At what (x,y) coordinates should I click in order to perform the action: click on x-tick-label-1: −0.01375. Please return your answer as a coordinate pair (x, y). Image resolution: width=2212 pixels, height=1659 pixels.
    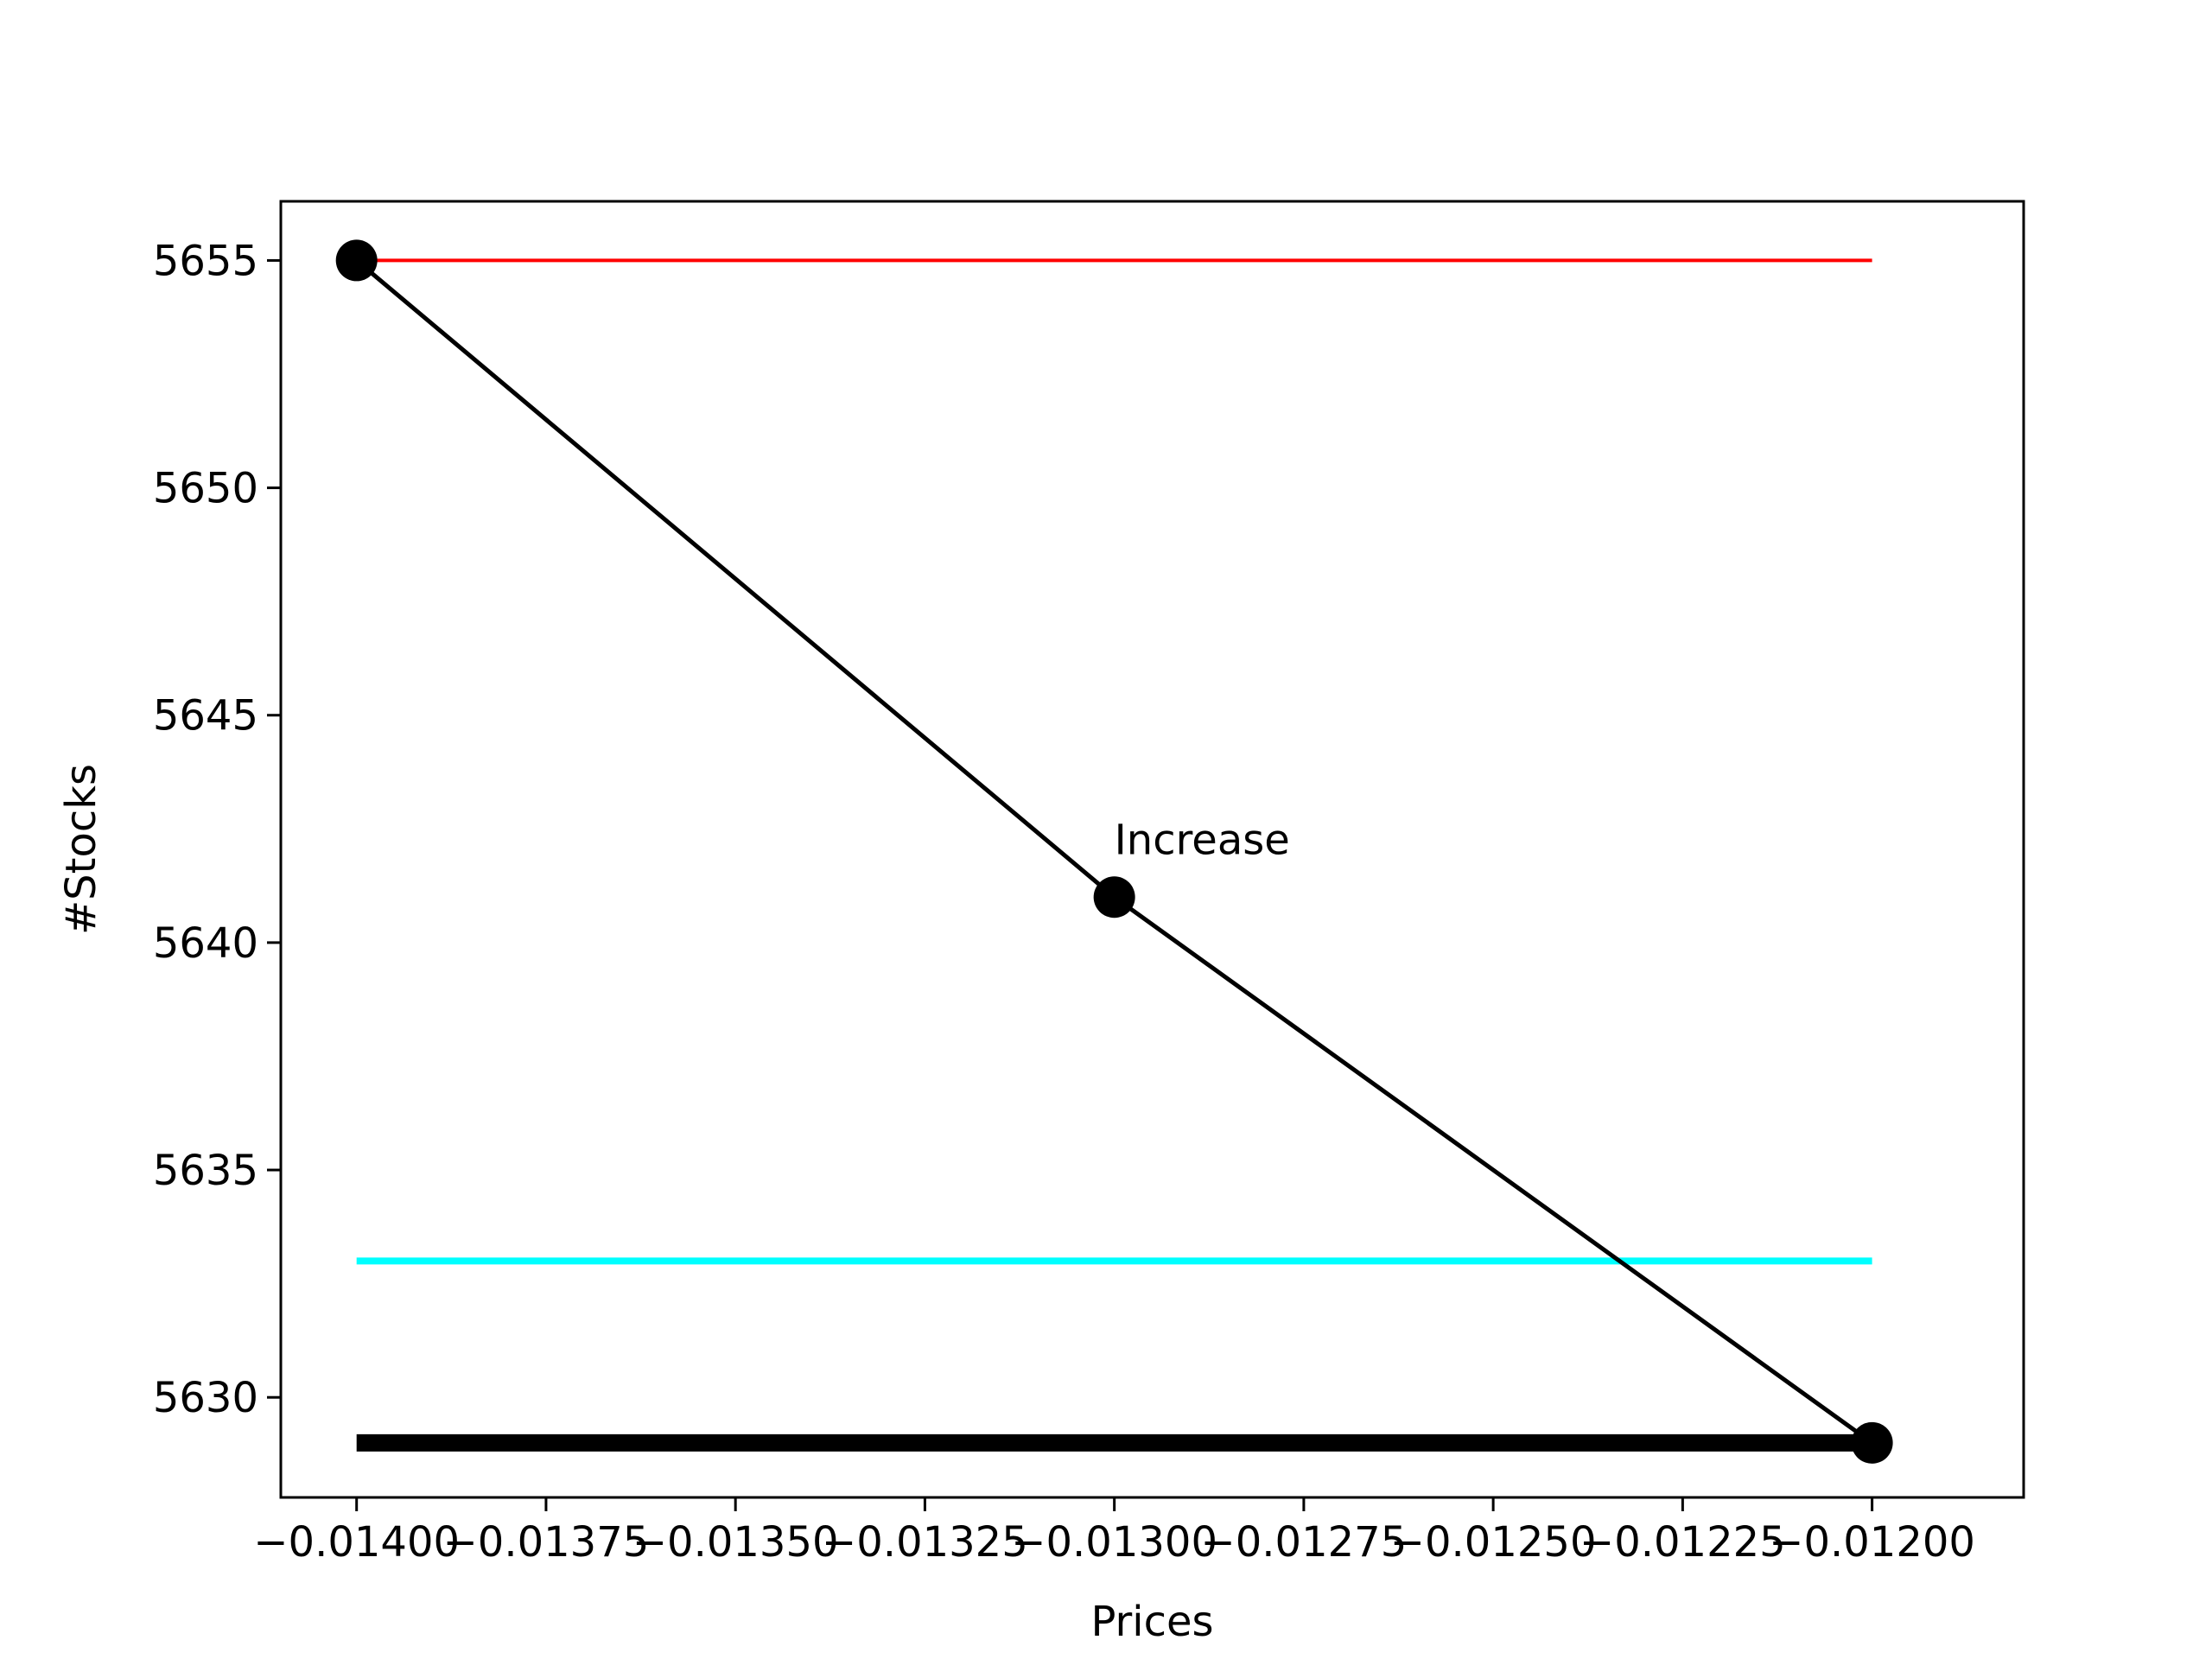
    Looking at the image, I should click on (546, 1542).